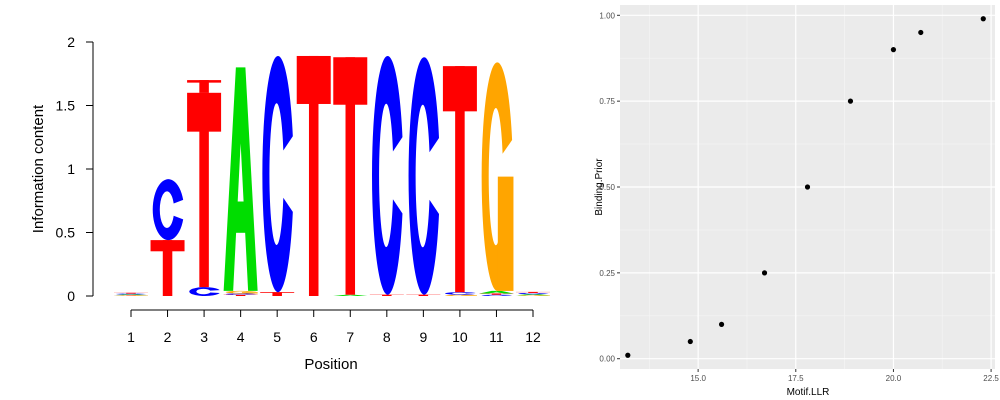 The image size is (1000, 400). What do you see at coordinates (38, 168) in the screenshot?
I see `y-axis-label: Information content` at bounding box center [38, 168].